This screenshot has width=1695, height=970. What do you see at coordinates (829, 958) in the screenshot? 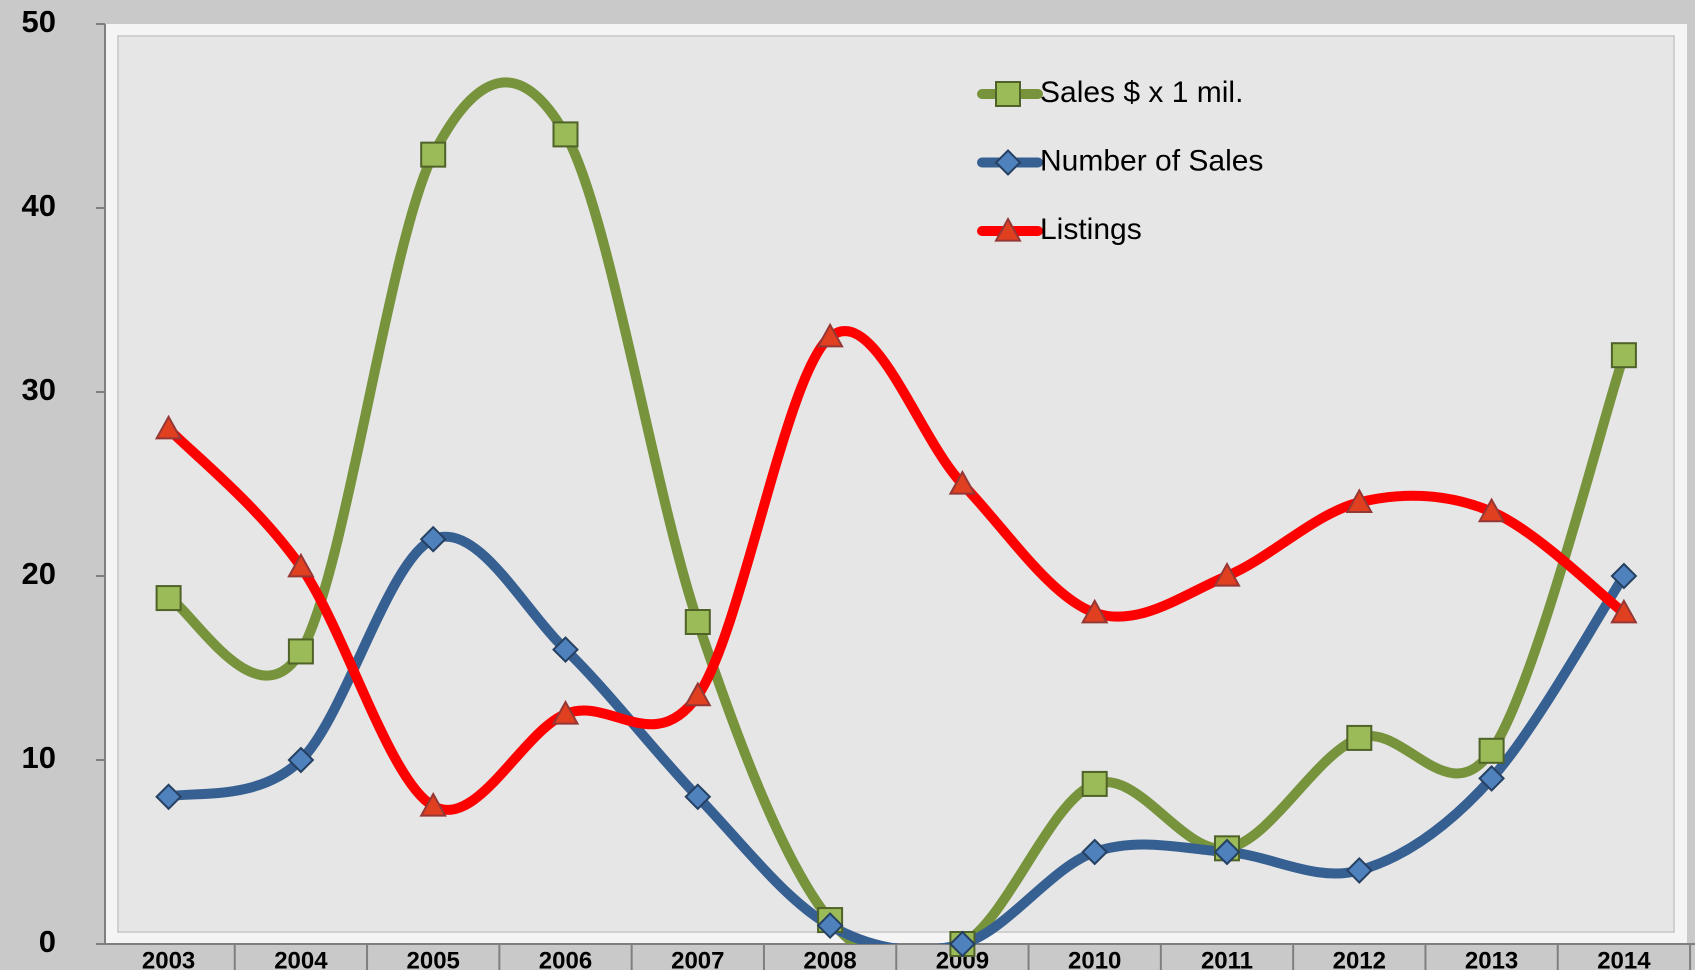
I see `x-tick-label: 2008` at bounding box center [829, 958].